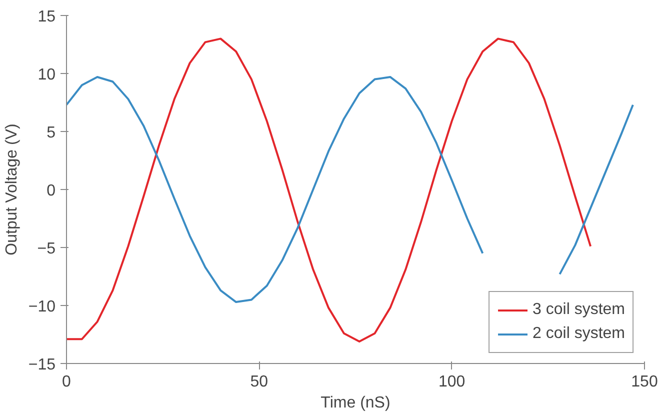  Describe the element at coordinates (42, 307) in the screenshot. I see `y-tick-label: −10` at that location.